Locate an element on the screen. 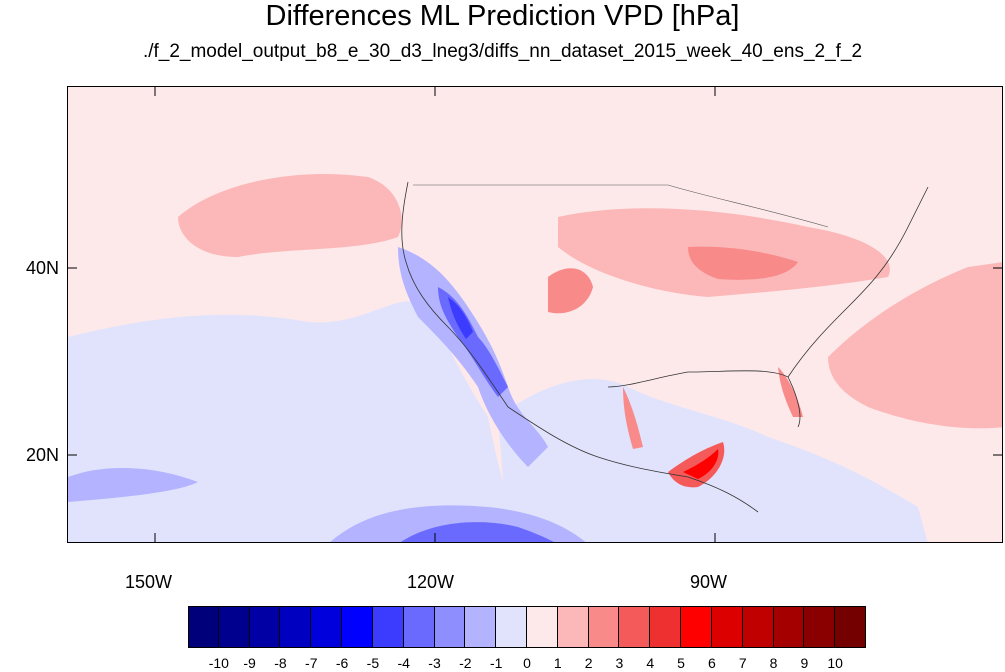 The height and width of the screenshot is (672, 1005). coastline-gulf is located at coordinates (704, 399).